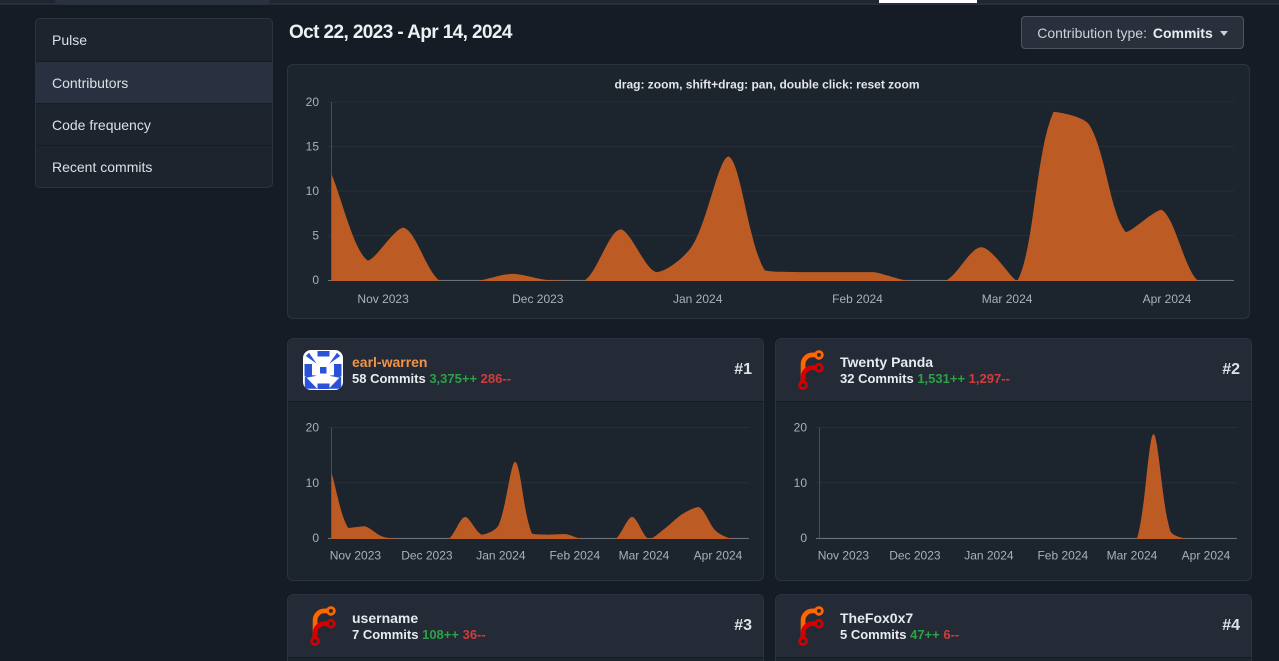  Describe the element at coordinates (313, 147) in the screenshot. I see `svg-text: 15` at that location.